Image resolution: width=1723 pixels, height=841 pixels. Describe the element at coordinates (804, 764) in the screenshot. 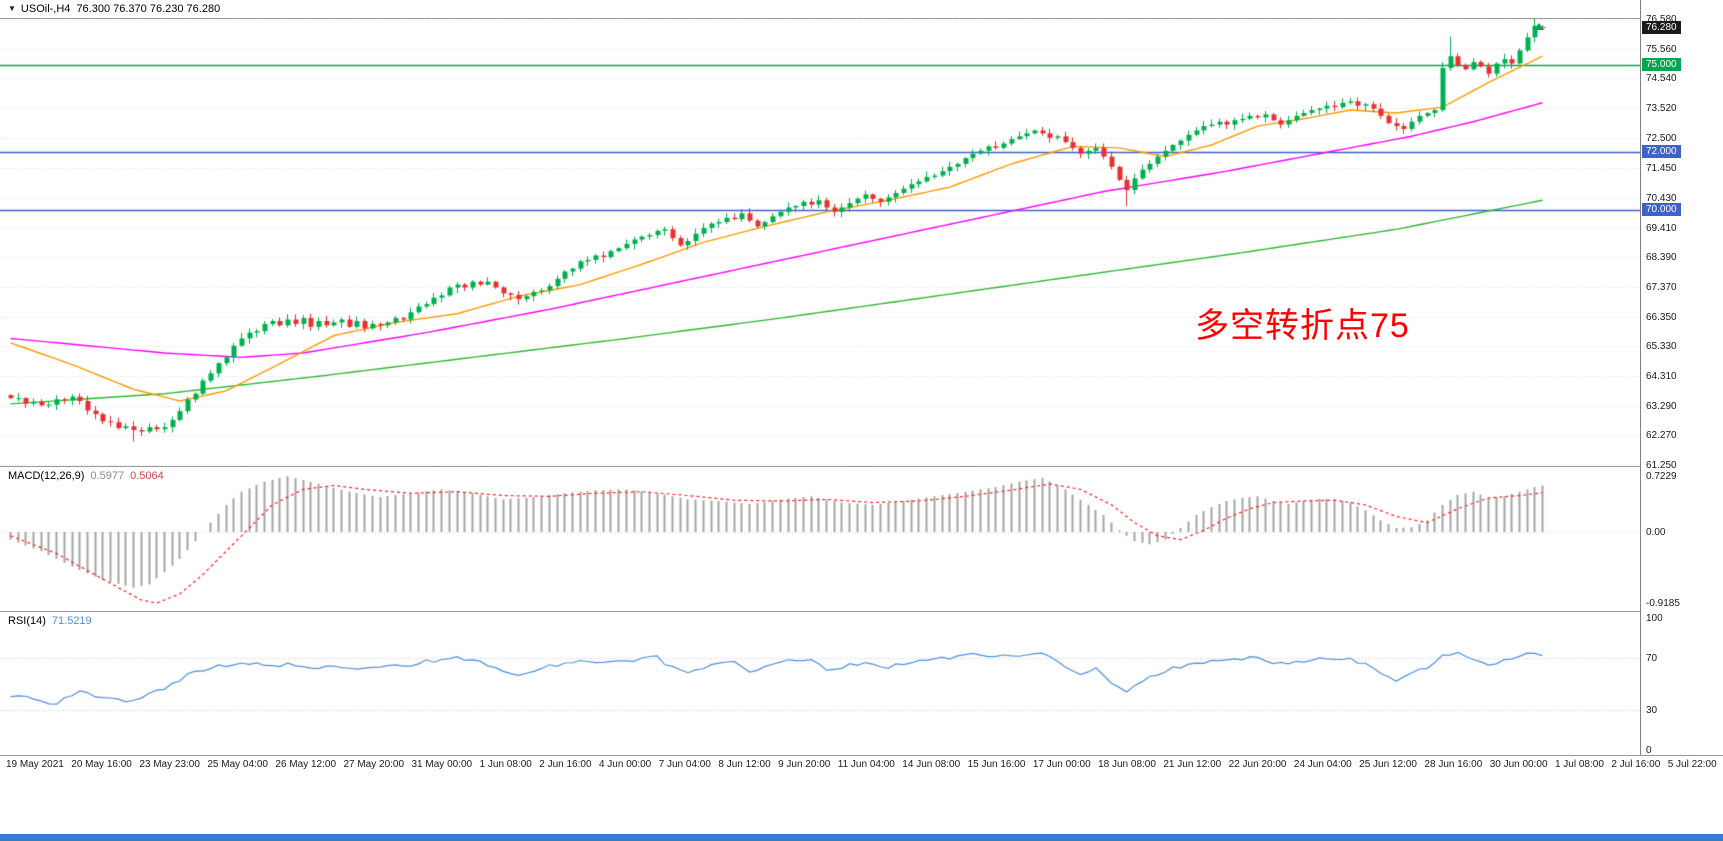

I see `time-tick-label: 9 Jun 20:00` at that location.